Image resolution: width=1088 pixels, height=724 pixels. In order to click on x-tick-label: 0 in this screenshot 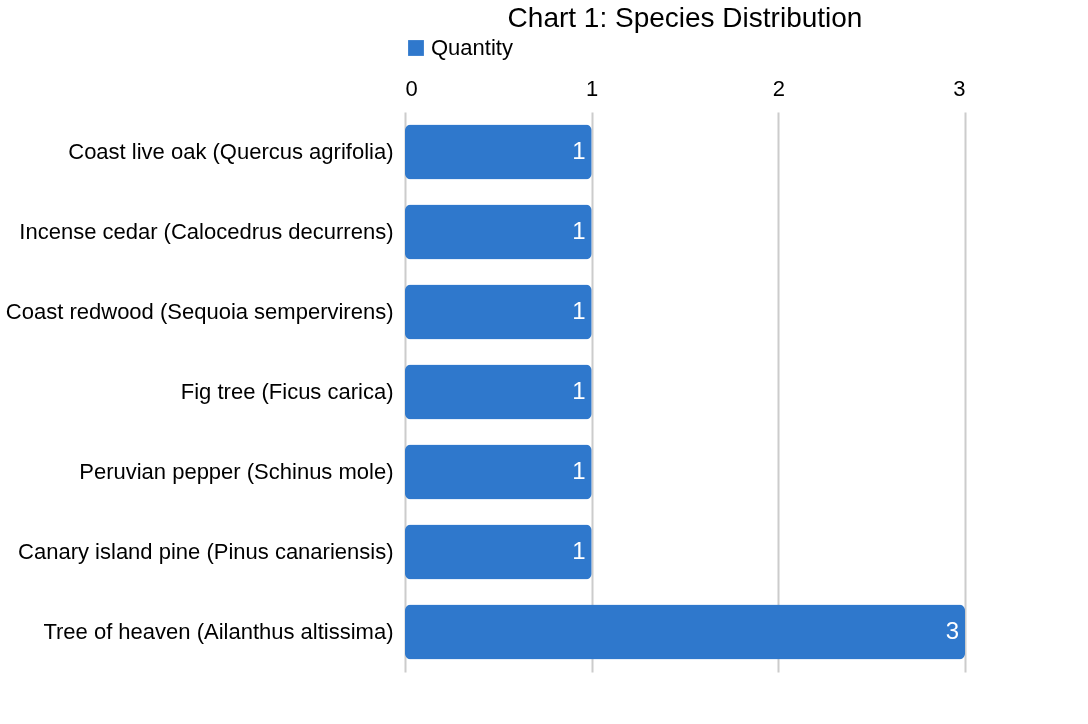, I will do `click(411, 88)`.